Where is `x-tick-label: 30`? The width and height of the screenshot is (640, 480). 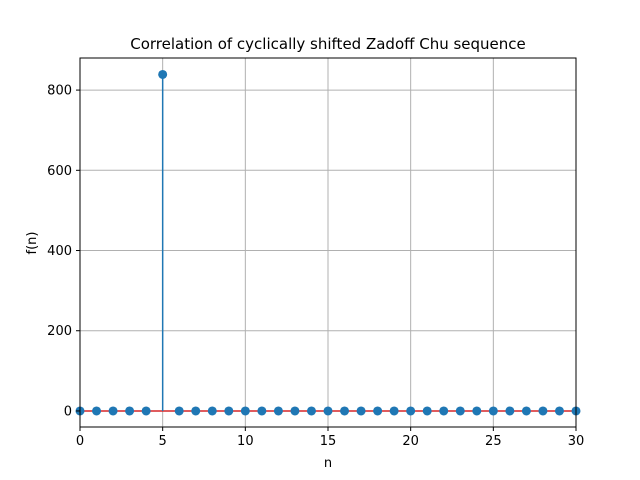 x-tick-label: 30 is located at coordinates (576, 441).